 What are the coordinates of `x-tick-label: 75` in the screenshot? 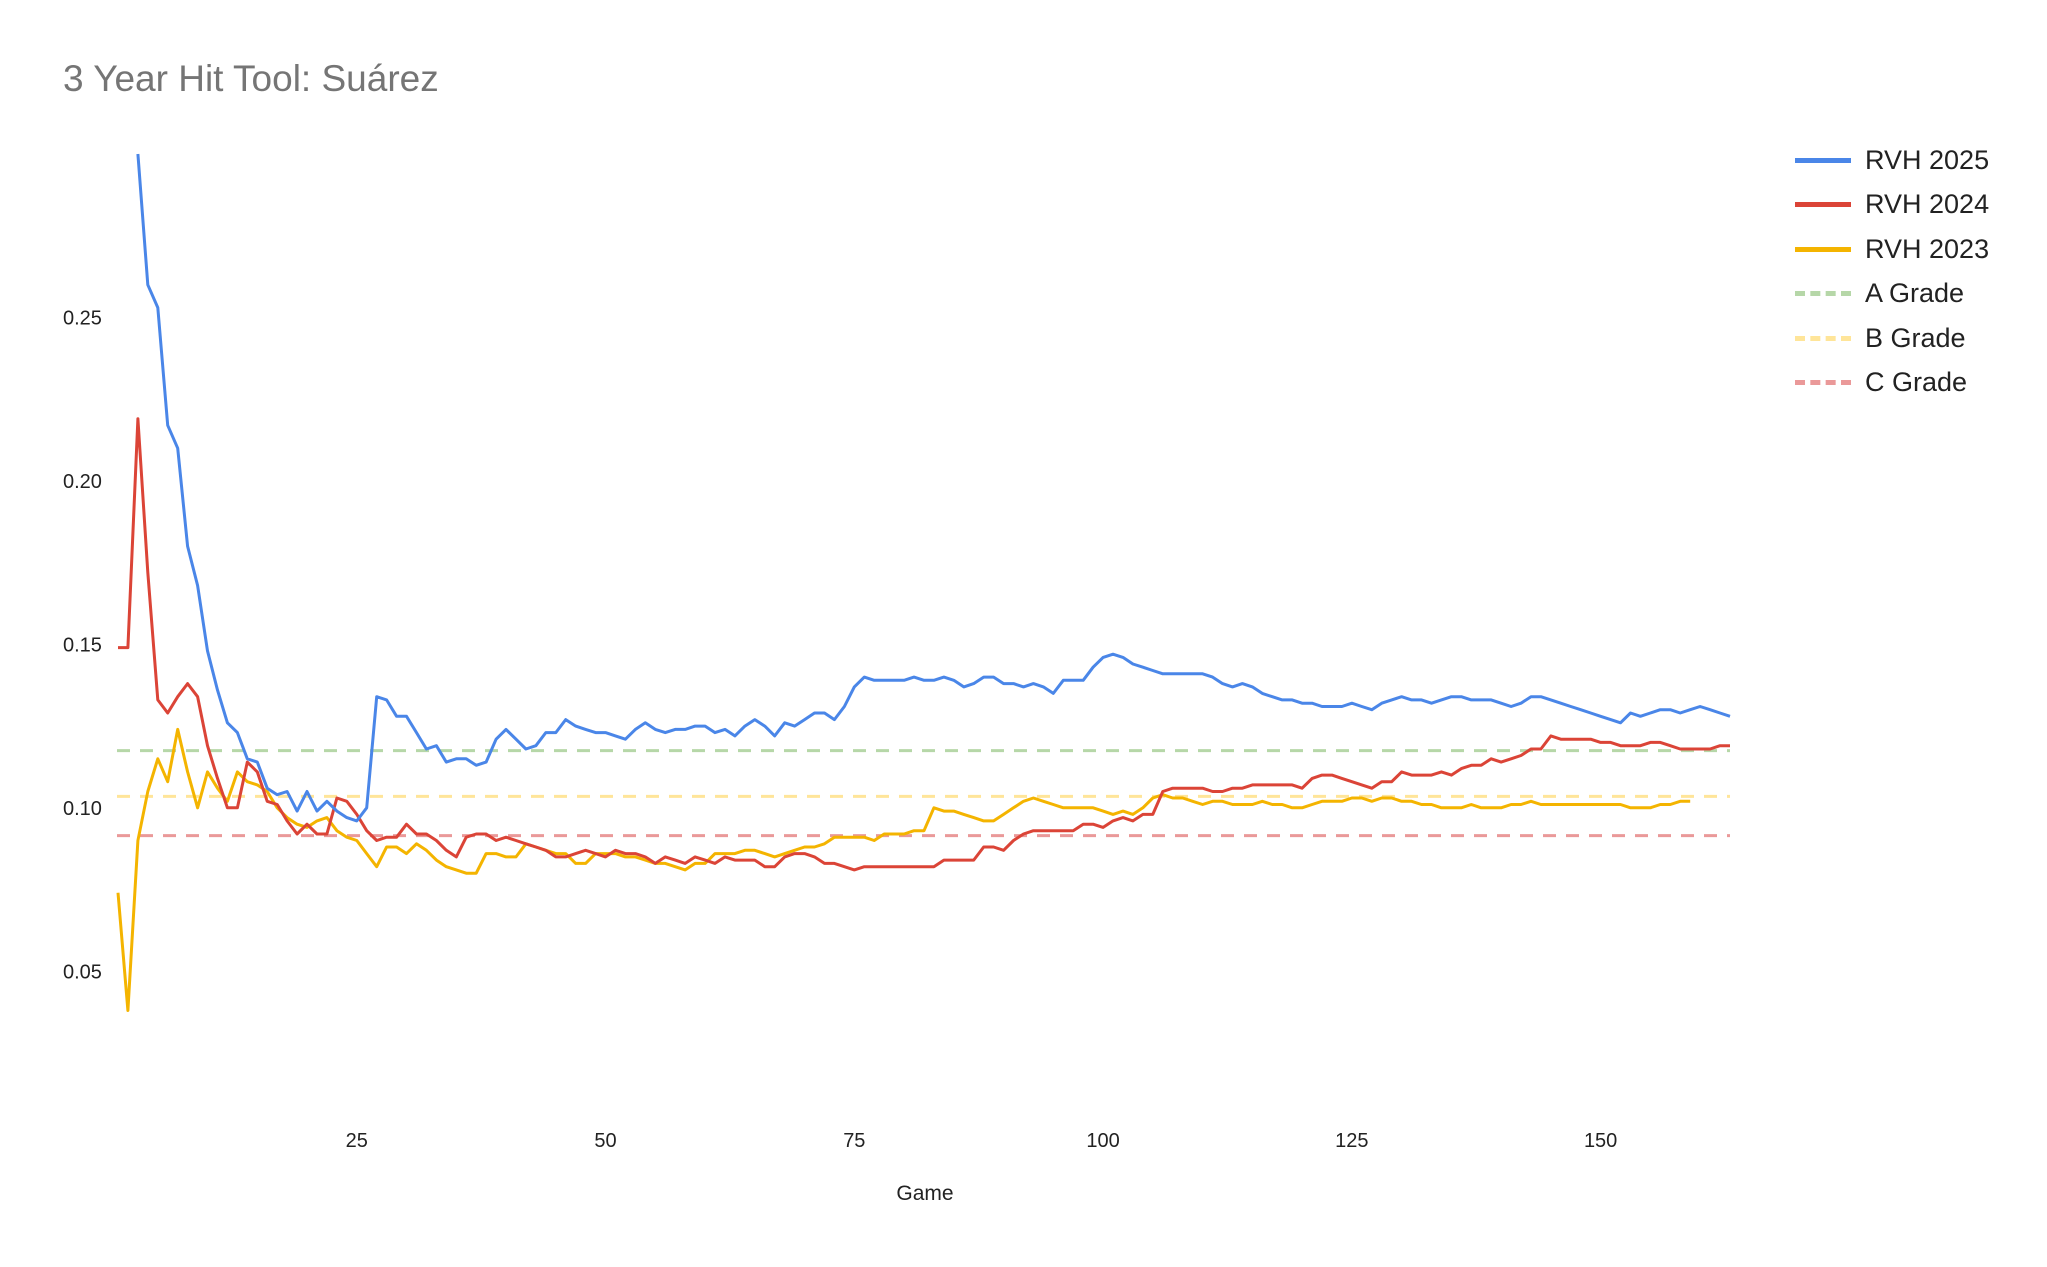 It's located at (854, 1141).